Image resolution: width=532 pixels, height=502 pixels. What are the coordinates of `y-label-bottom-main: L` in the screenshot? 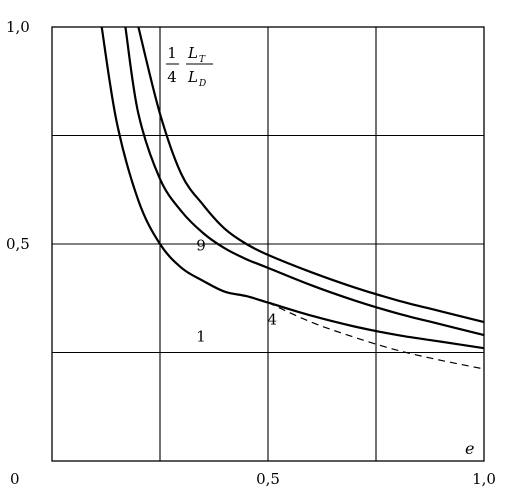 It's located at (192, 77).